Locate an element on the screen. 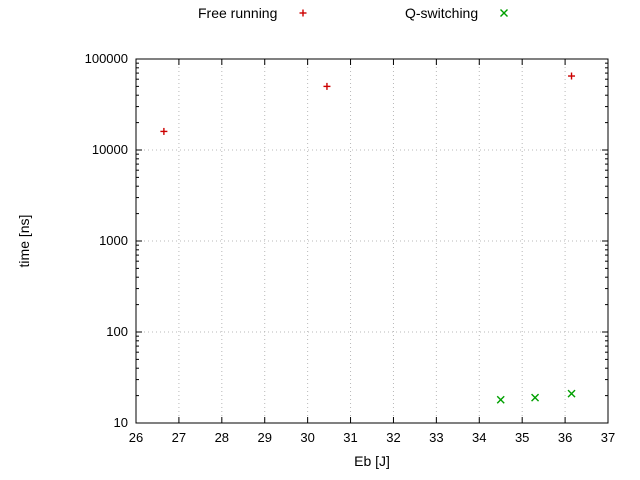  plus-marker-icon is located at coordinates (303, 13).